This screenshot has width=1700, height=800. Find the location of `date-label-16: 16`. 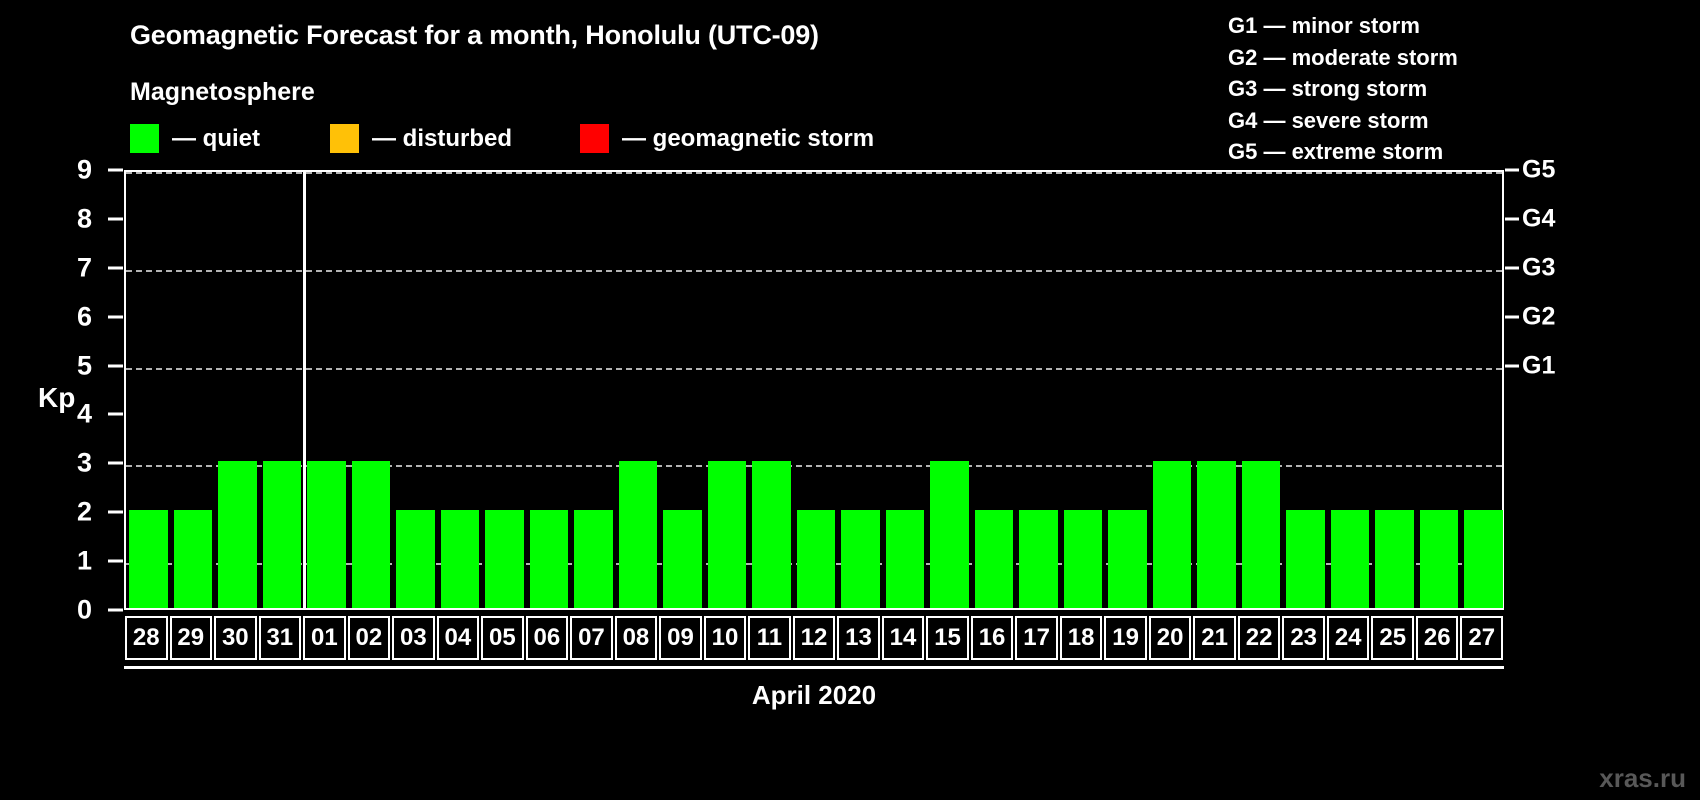

date-label-16: 16 is located at coordinates (992, 638).